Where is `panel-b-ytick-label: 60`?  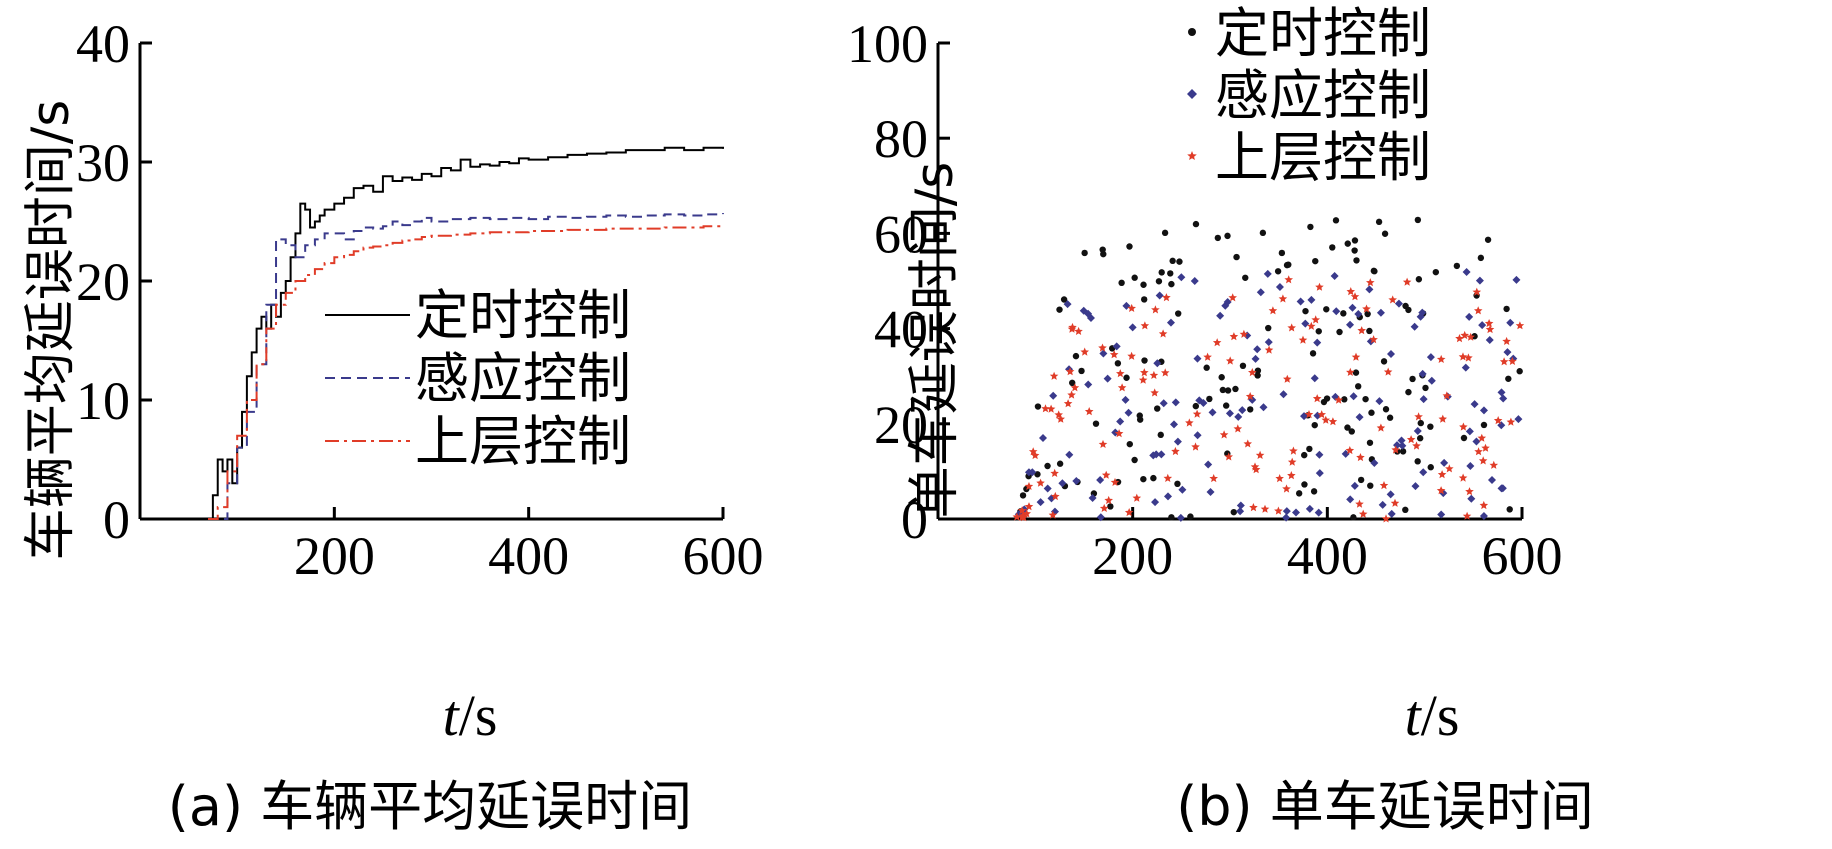
panel-b-ytick-label: 60 is located at coordinates (901, 234).